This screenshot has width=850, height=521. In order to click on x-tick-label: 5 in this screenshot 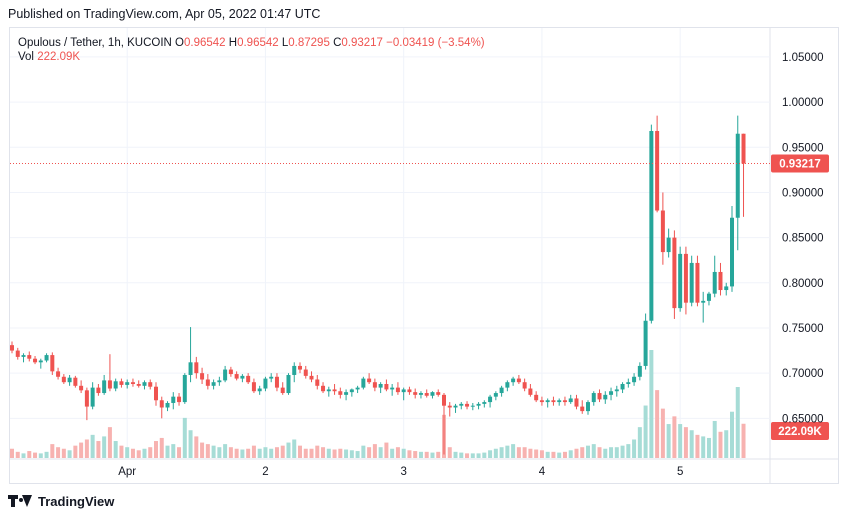, I will do `click(680, 472)`.